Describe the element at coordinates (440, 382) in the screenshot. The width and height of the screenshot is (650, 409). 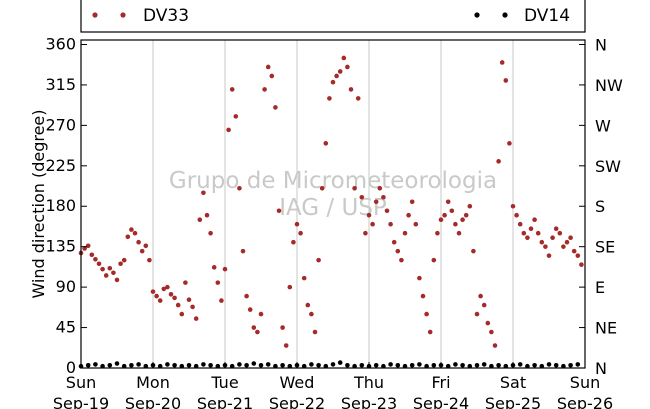
I see `x-tick-label-day: Fri` at that location.